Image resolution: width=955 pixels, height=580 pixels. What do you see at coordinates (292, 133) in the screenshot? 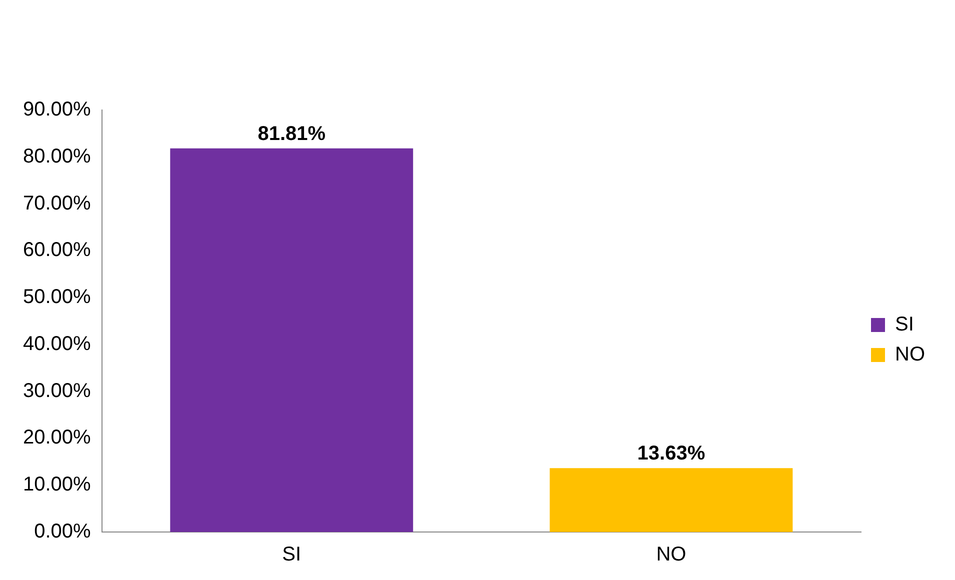
I see `text: 81.81%` at bounding box center [292, 133].